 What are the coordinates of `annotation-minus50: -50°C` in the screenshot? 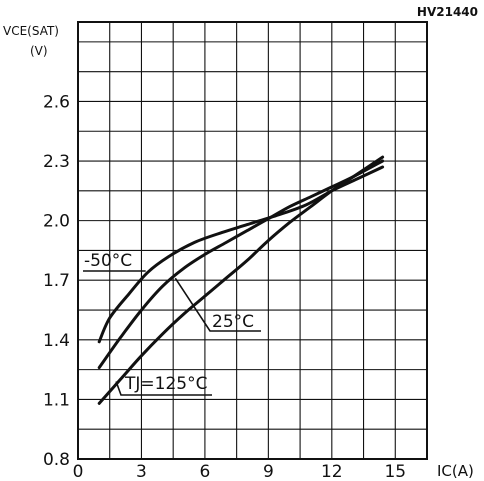 It's located at (108, 261).